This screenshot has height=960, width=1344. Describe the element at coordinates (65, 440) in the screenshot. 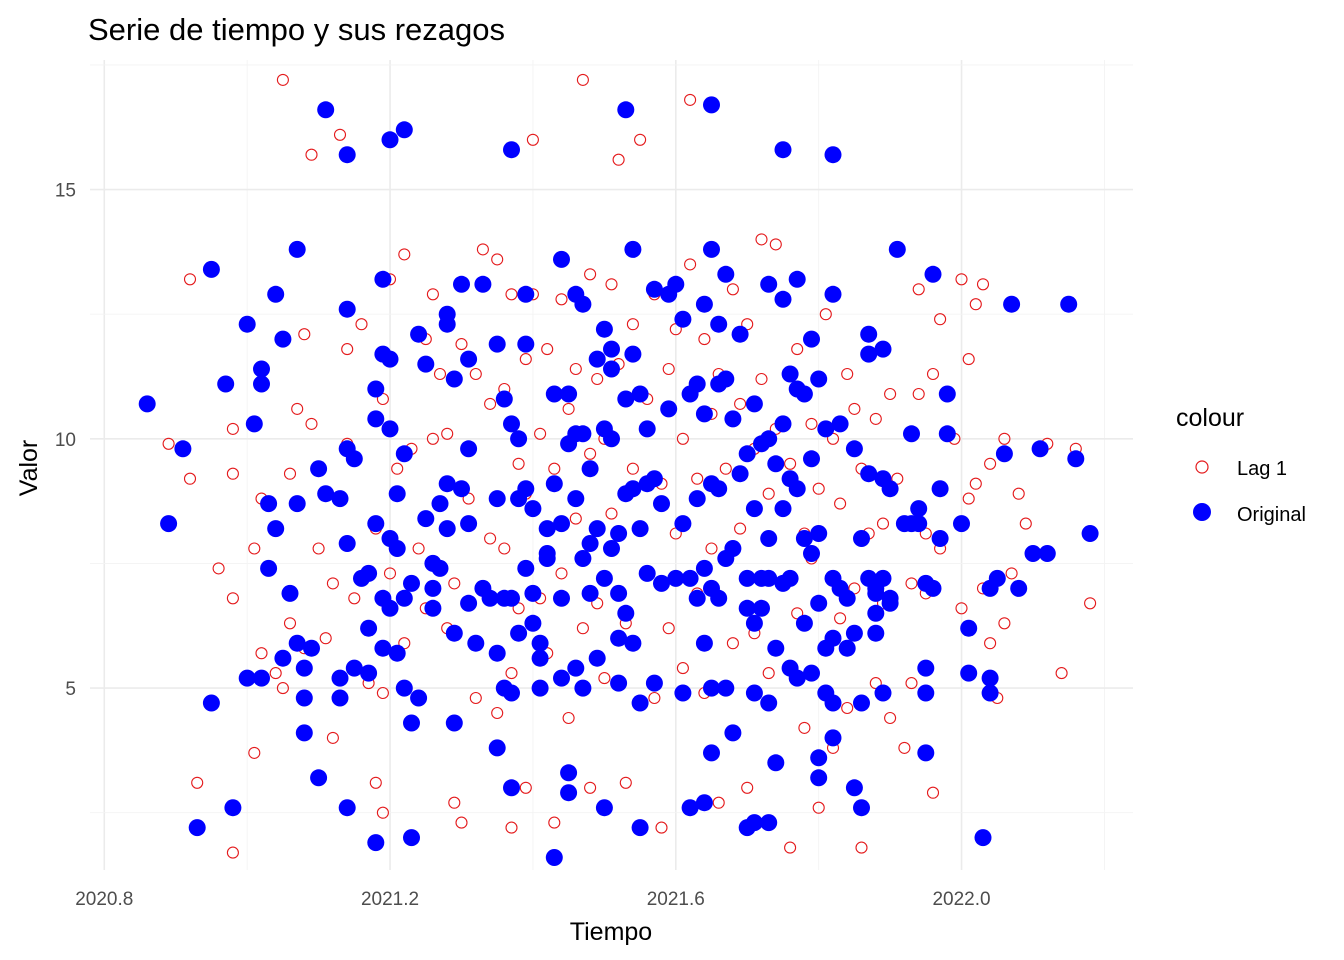

I see `y-axis-ticks: 5 10 15` at that location.